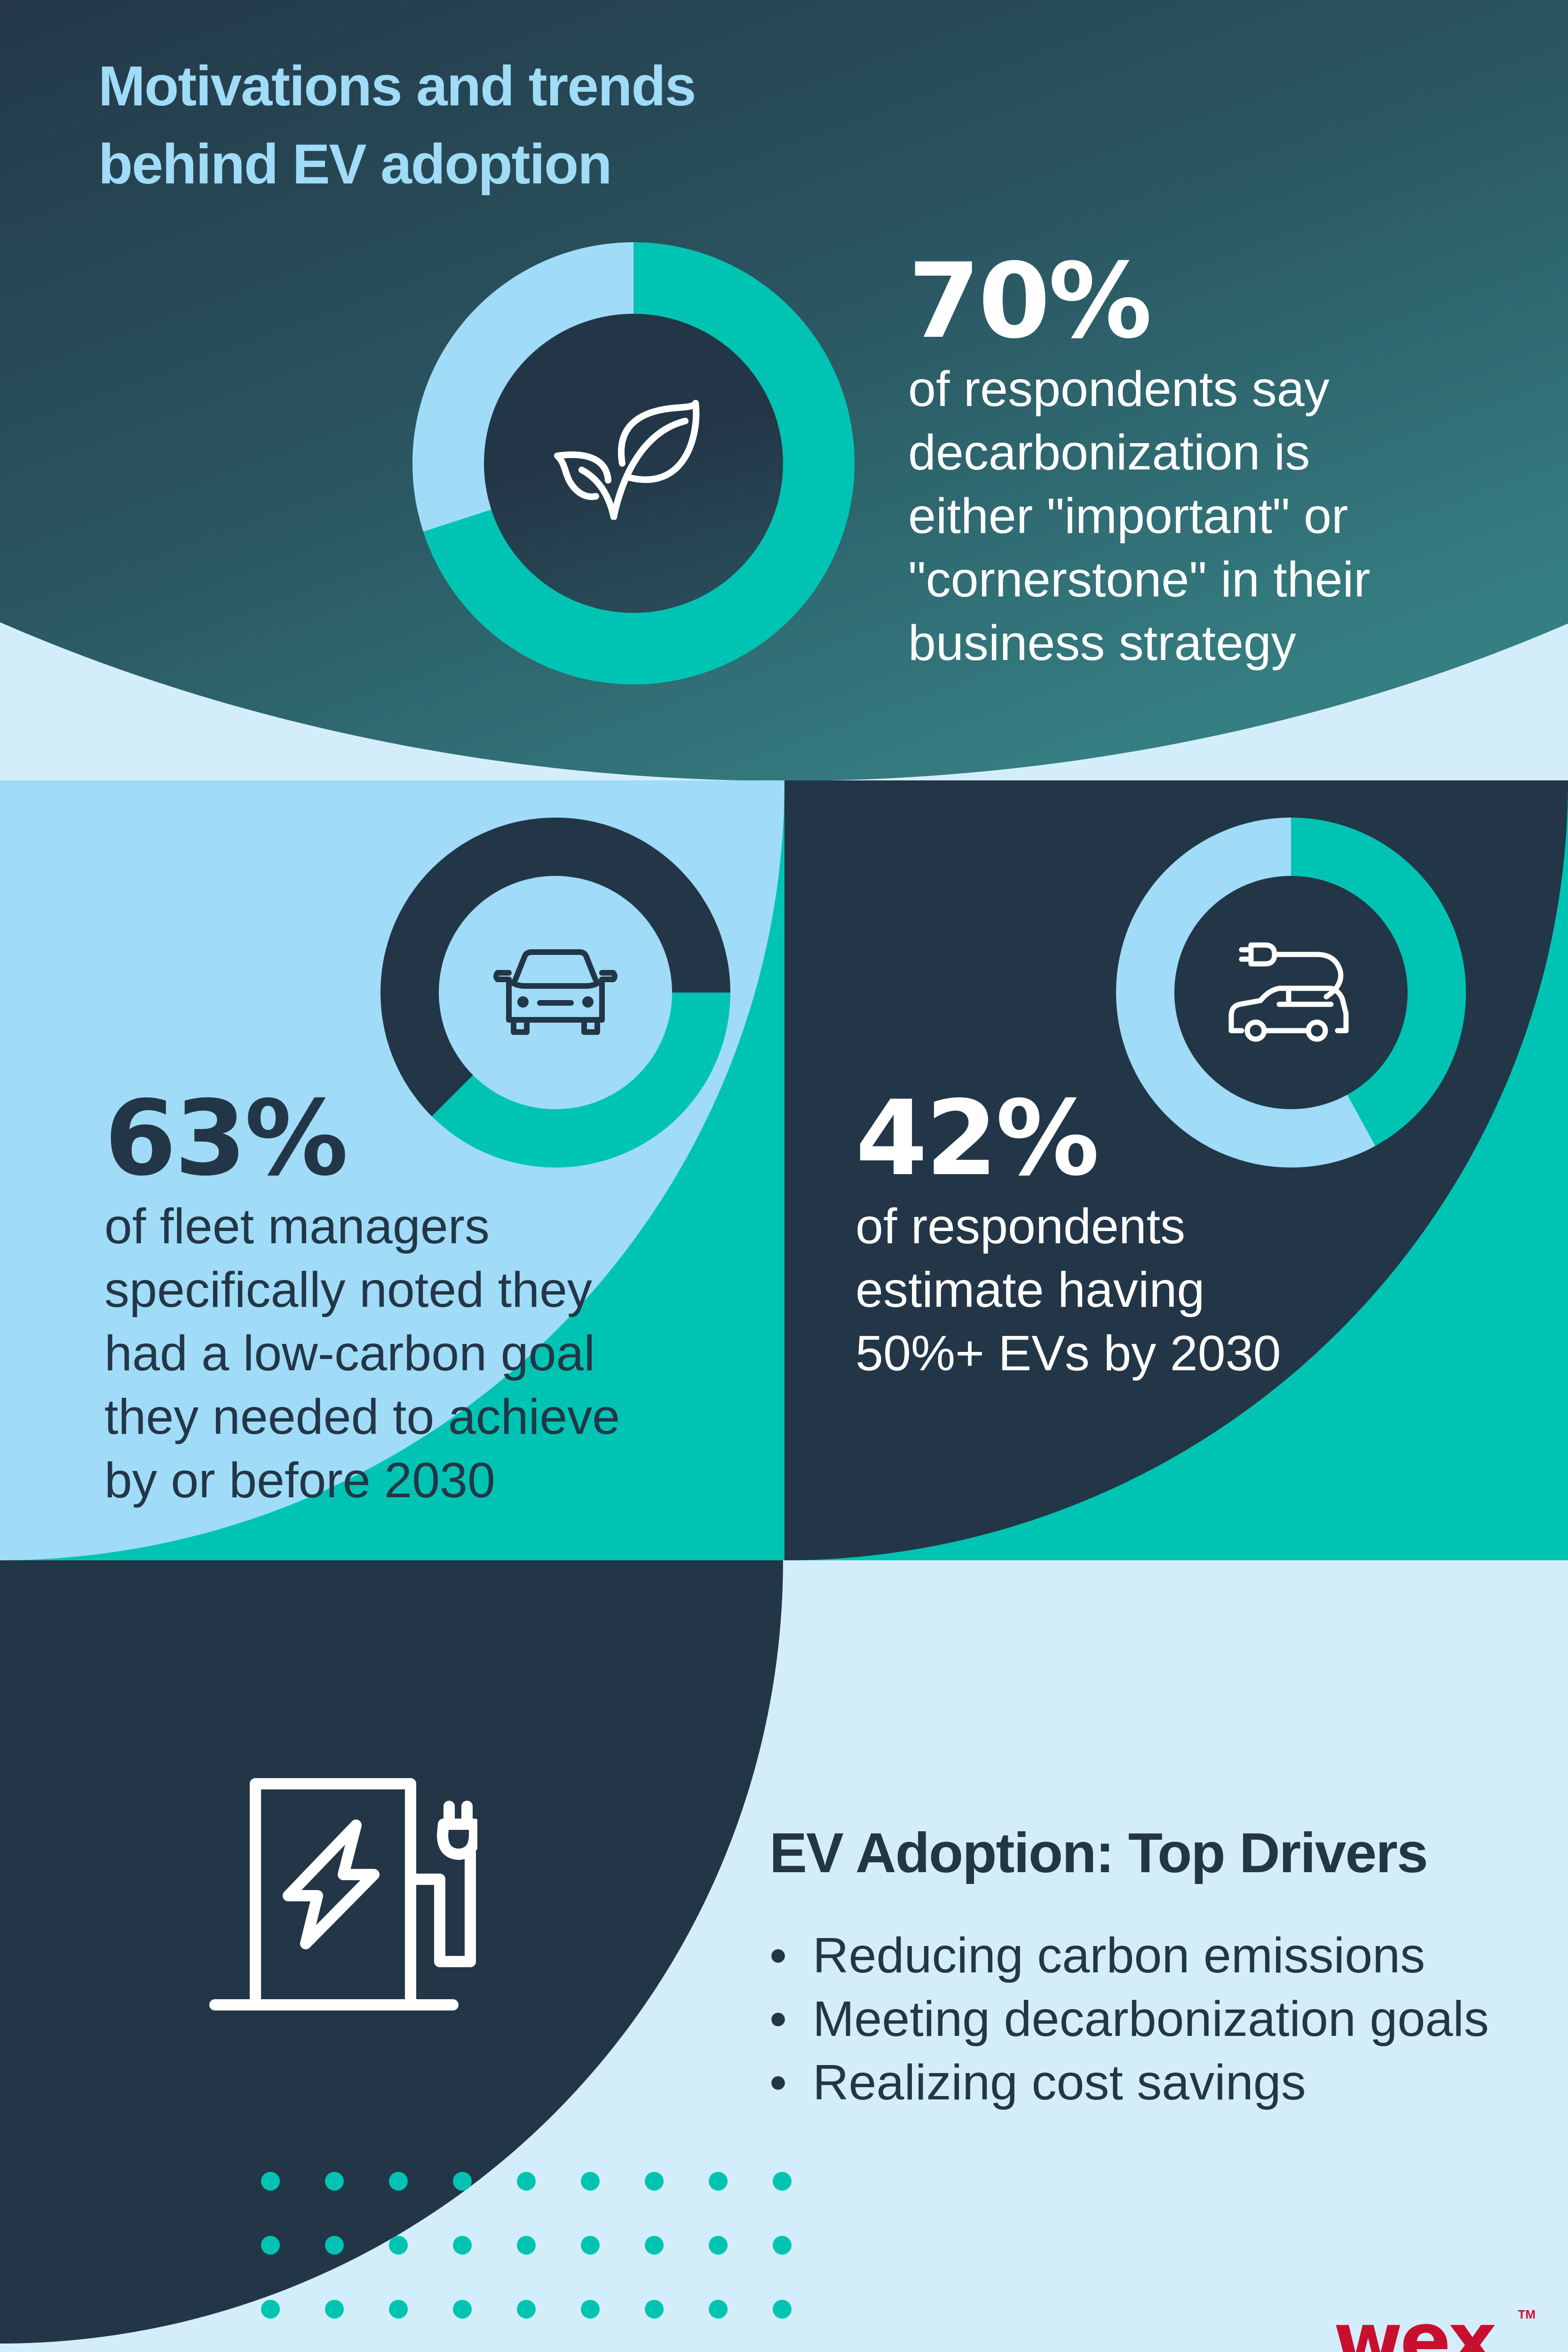  I want to click on stat-line: either "important" or, so click(1128, 516).